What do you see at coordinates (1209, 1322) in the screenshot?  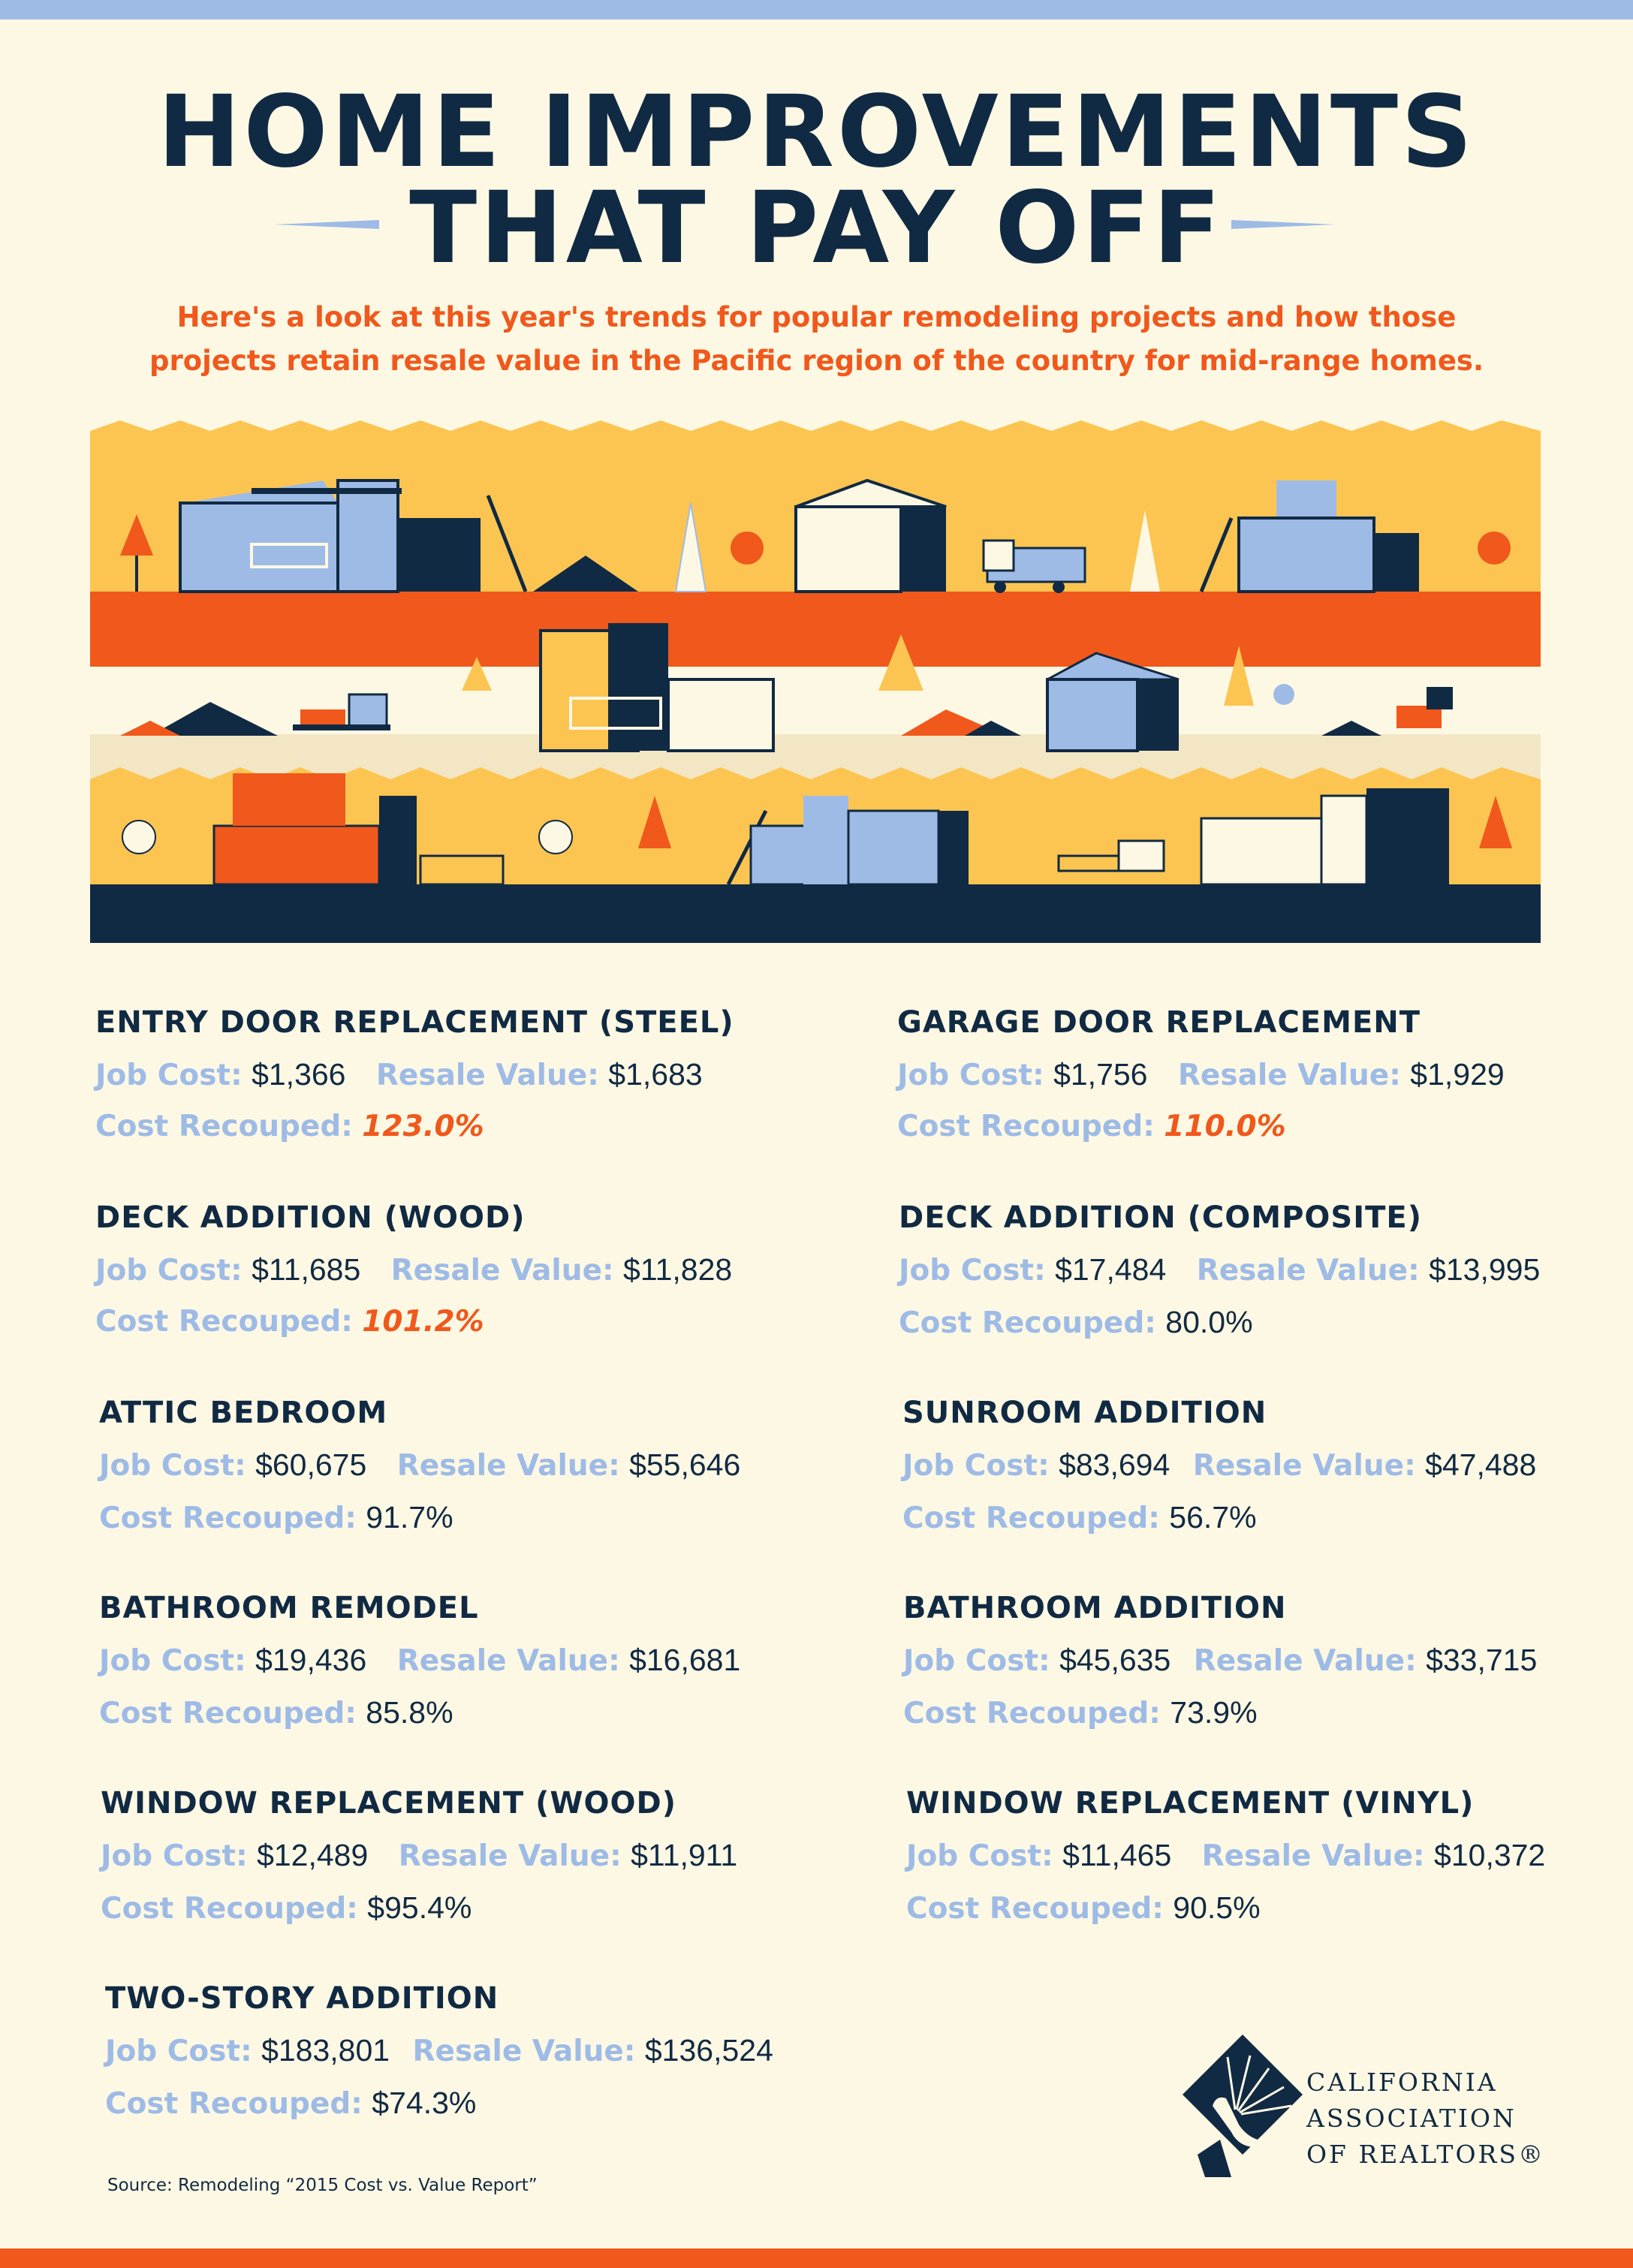 I see `cost-recouped-value: 80.0%` at bounding box center [1209, 1322].